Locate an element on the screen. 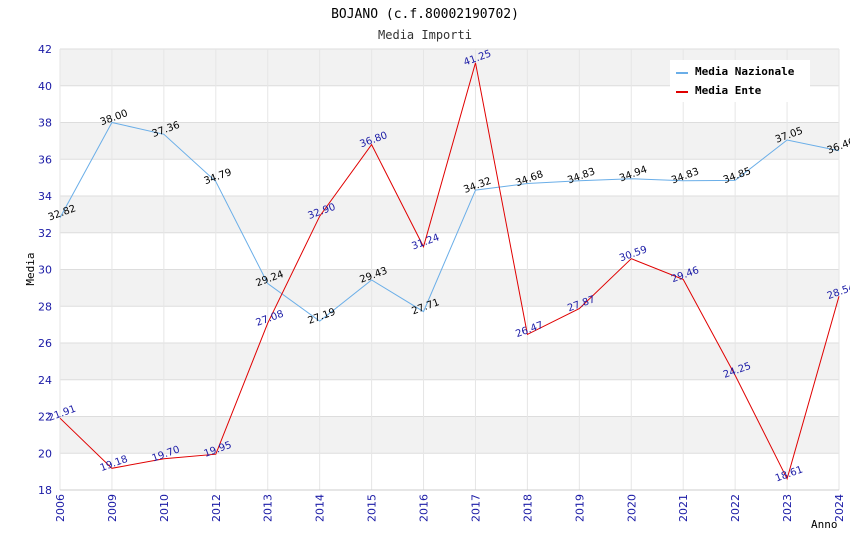  chart-subtitle: Media Importi is located at coordinates (425, 35).